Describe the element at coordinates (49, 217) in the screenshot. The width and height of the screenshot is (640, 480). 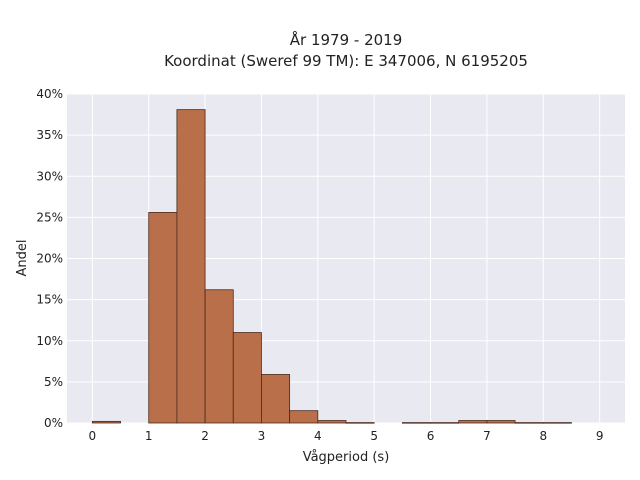
I see `y-tick-label: 25%` at that location.